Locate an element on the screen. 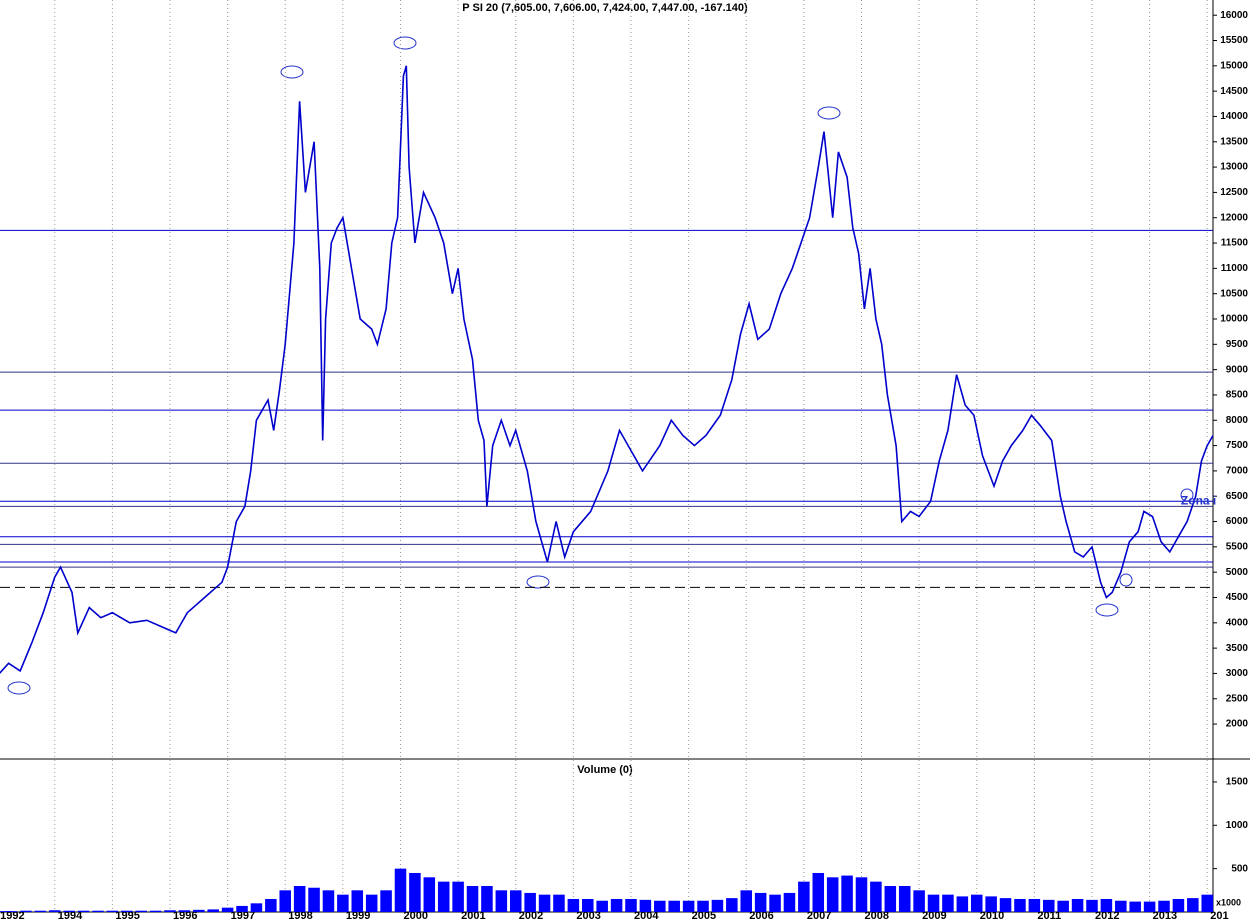  x-tick-label: 1997 is located at coordinates (243, 916).